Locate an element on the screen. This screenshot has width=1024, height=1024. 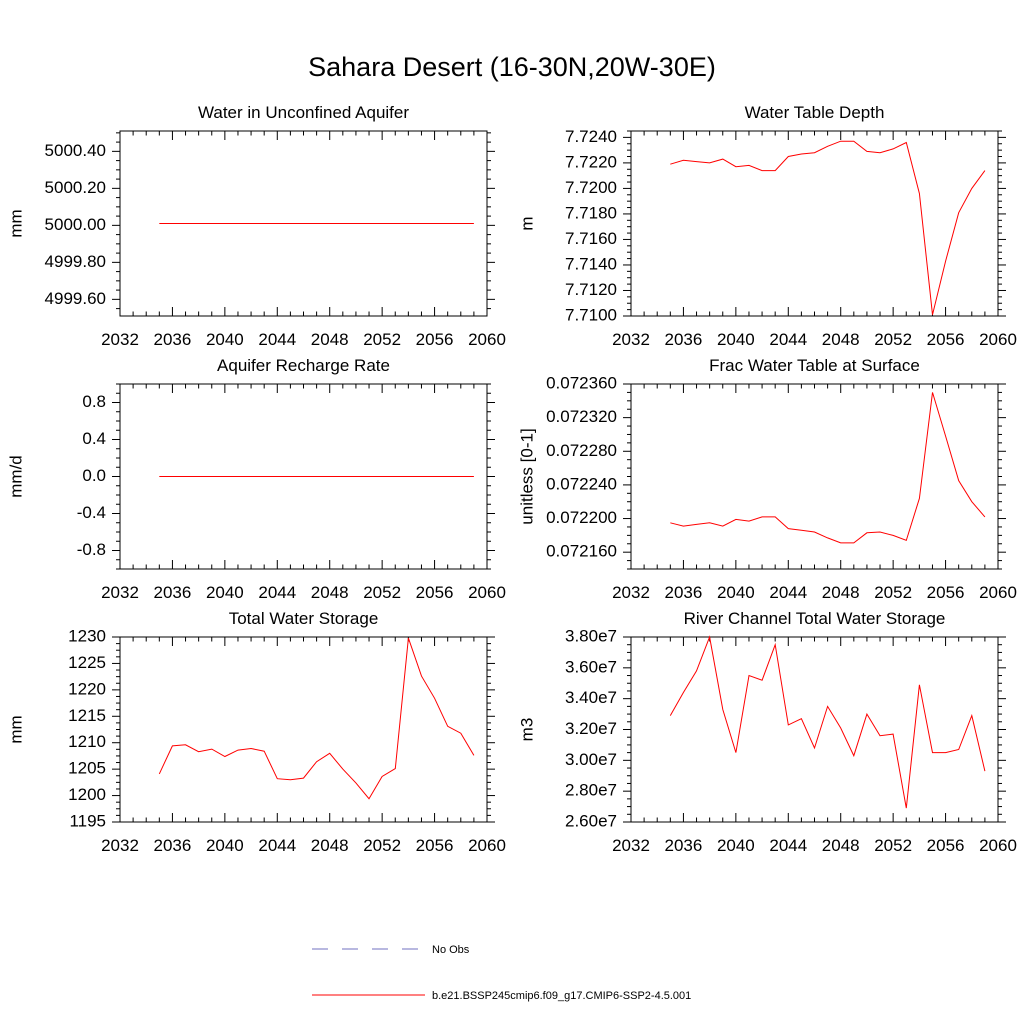
y-tick-label: 7.7220 is located at coordinates (591, 161).